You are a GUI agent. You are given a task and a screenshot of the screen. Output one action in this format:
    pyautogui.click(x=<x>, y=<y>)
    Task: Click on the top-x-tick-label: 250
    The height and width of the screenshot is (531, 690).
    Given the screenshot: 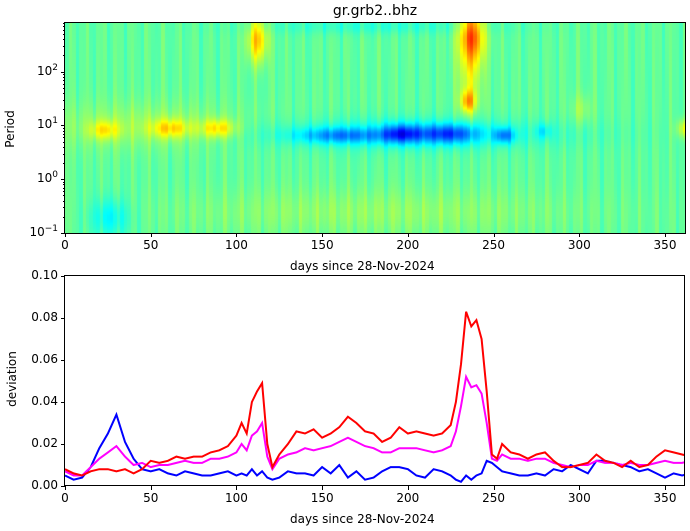 What is the action you would take?
    pyautogui.click(x=494, y=245)
    